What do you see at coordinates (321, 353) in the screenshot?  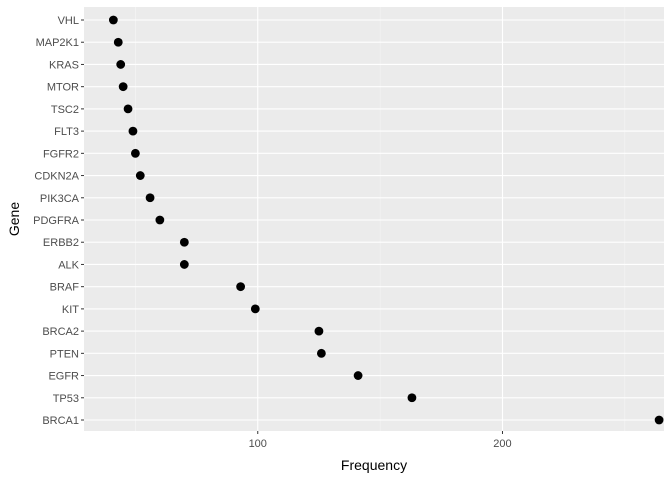 I see `point-pten` at bounding box center [321, 353].